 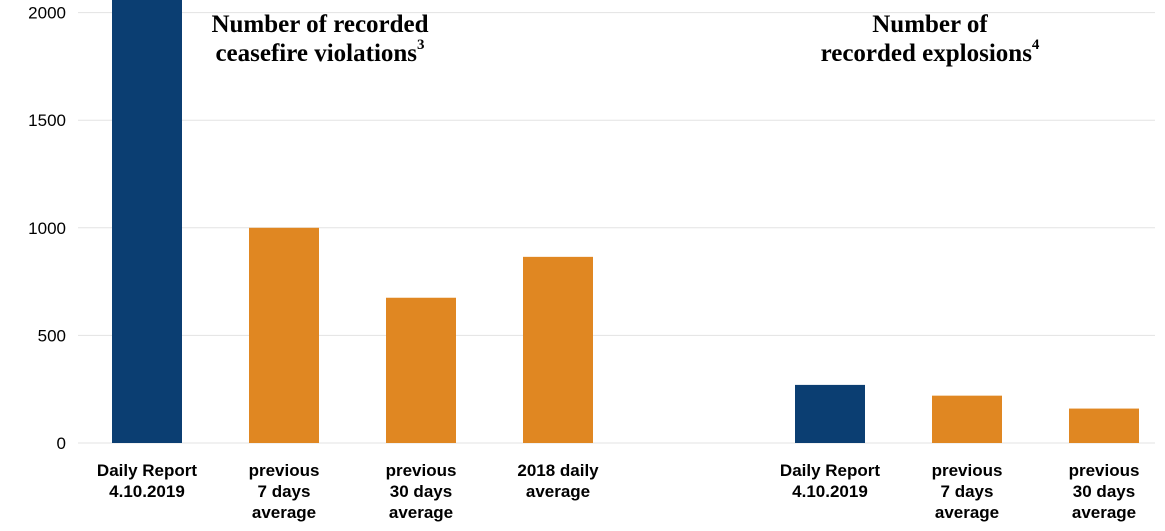 I want to click on y-tick-label: 500, so click(x=52, y=335).